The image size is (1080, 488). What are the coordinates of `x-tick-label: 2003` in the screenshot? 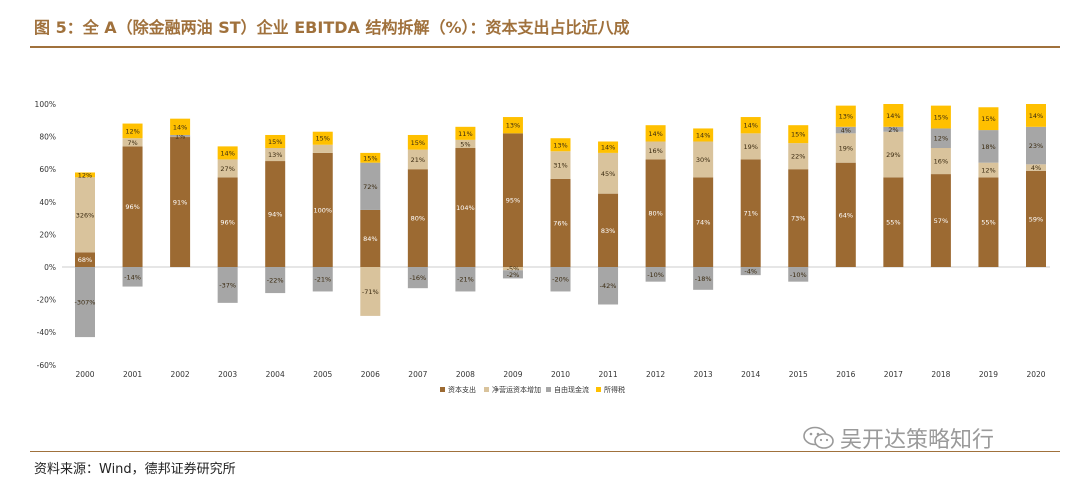 It's located at (227, 374).